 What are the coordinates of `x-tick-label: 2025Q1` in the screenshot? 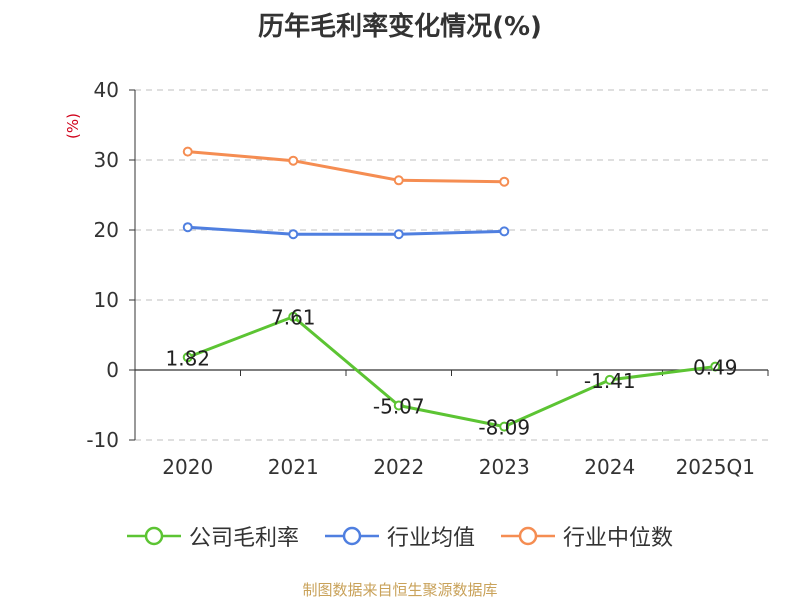 It's located at (715, 467).